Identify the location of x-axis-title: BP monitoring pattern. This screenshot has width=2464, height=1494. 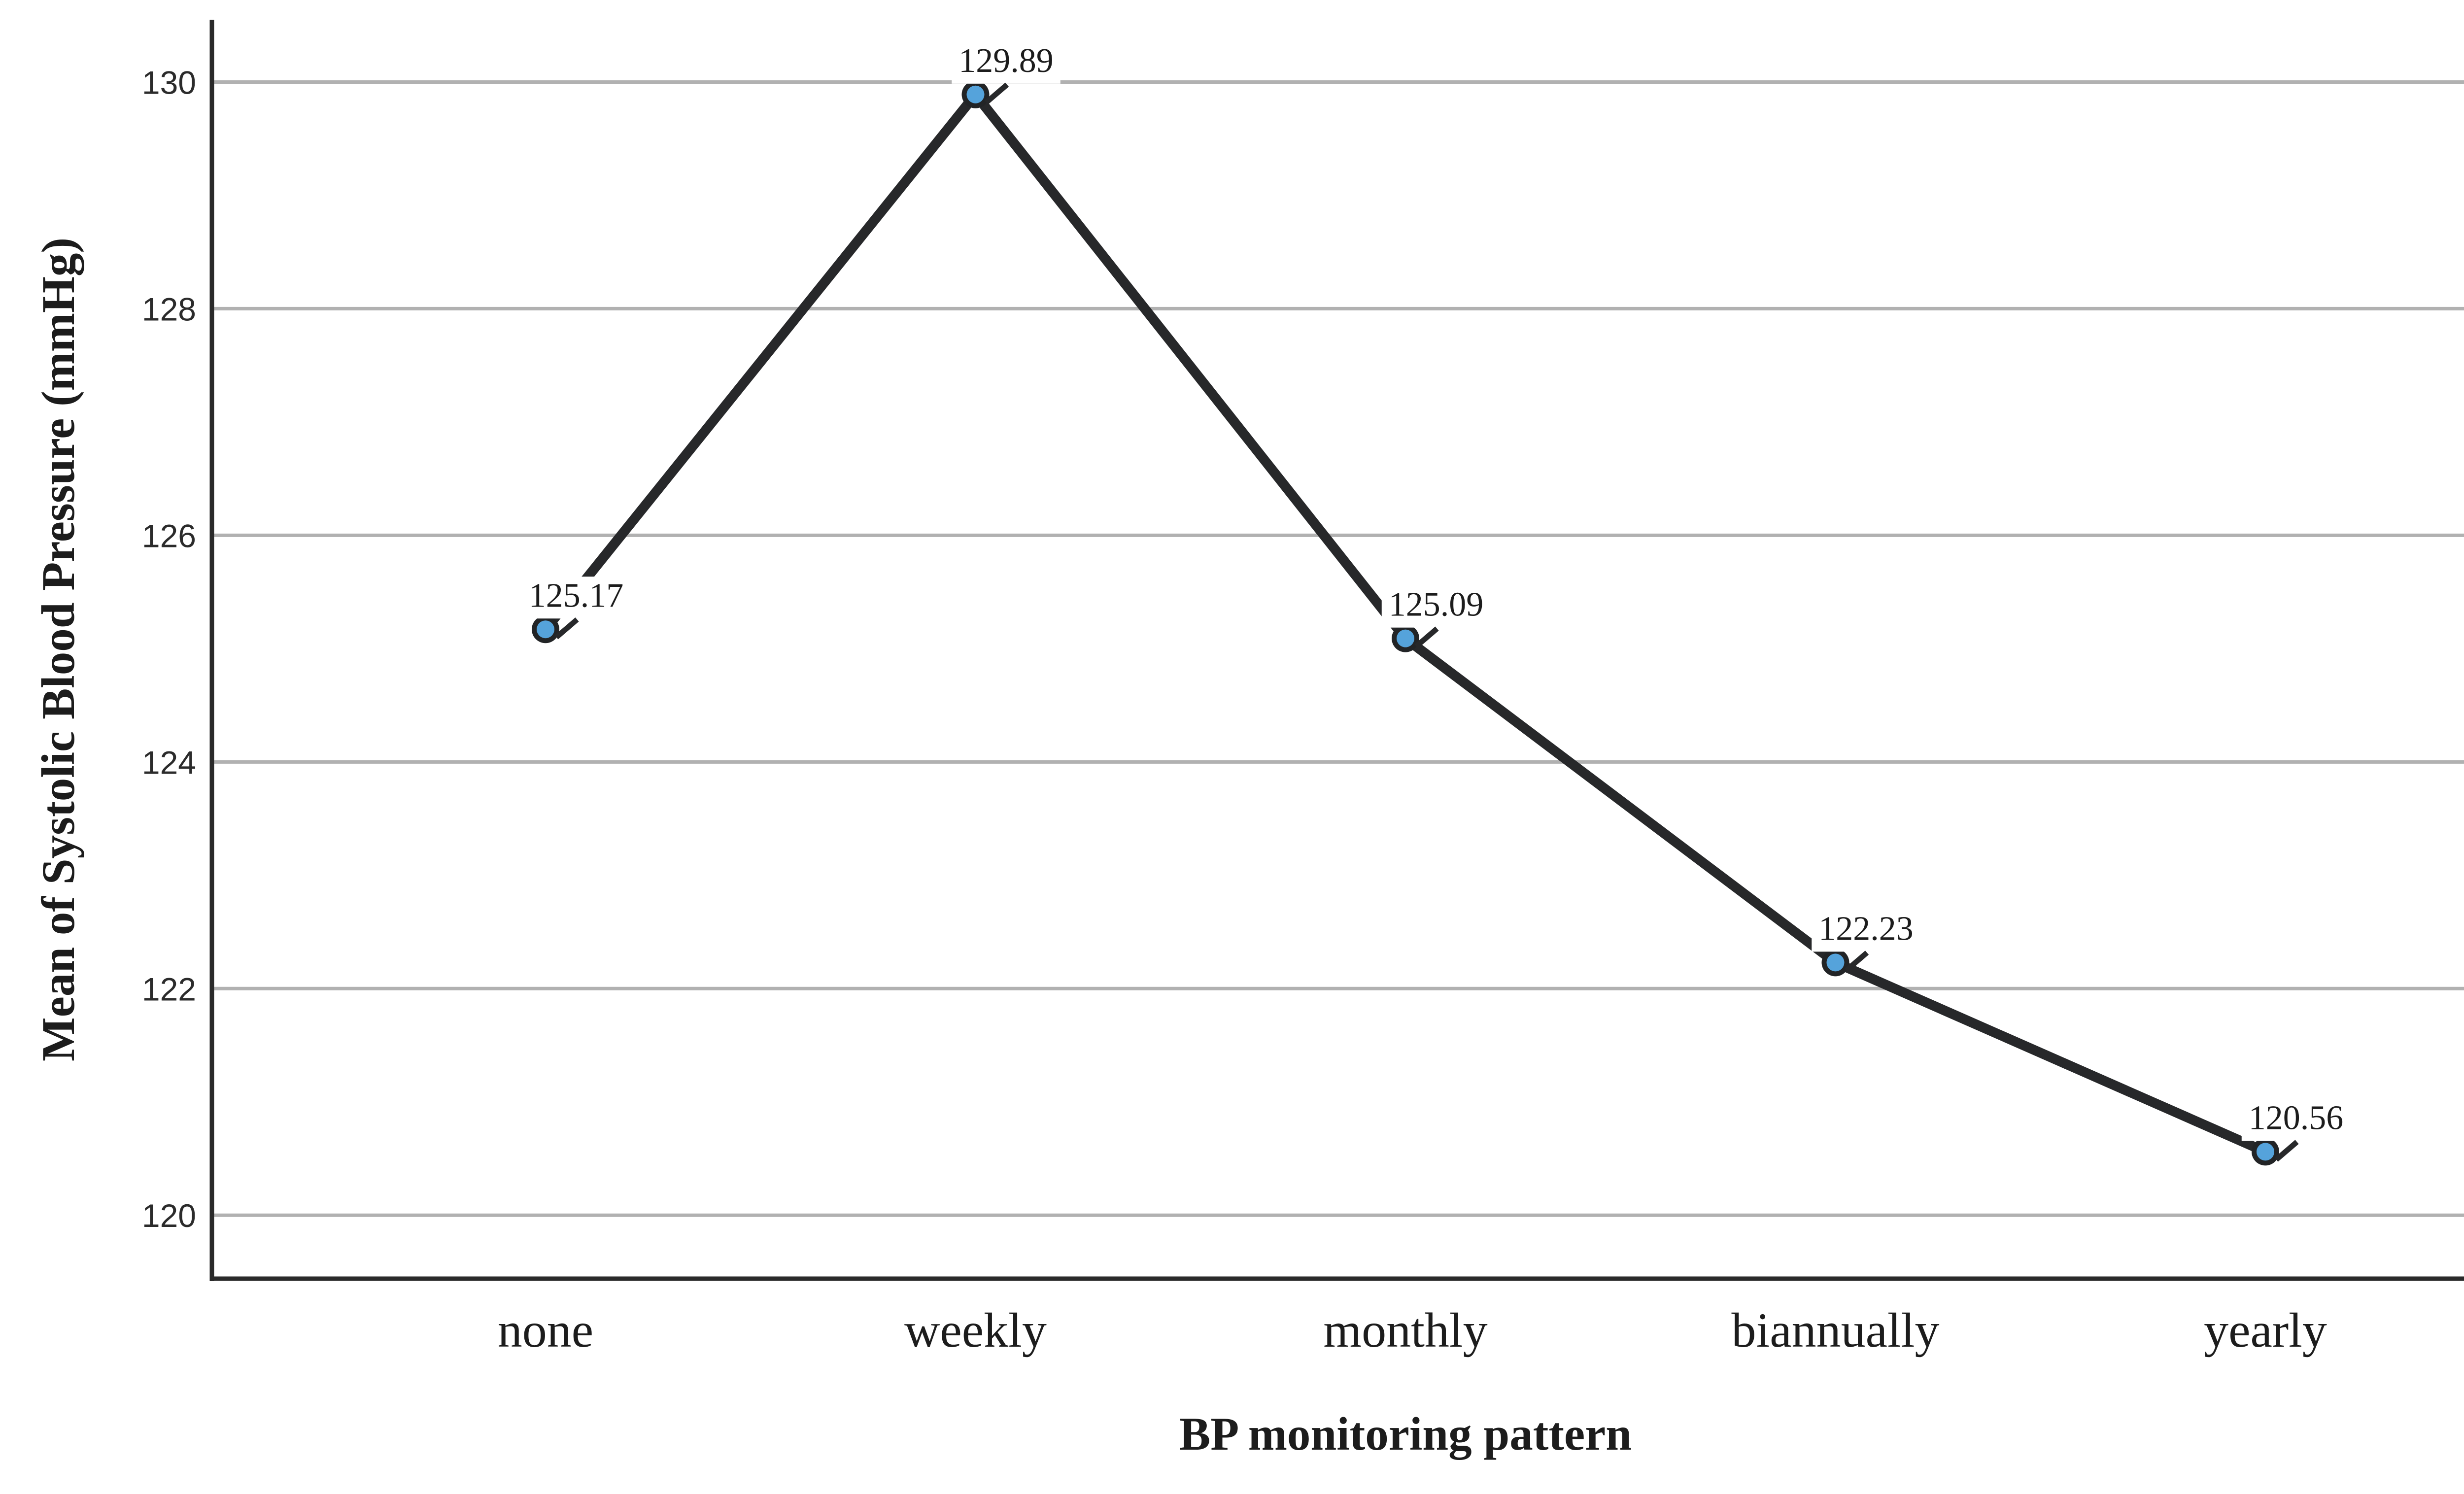
(1405, 1434).